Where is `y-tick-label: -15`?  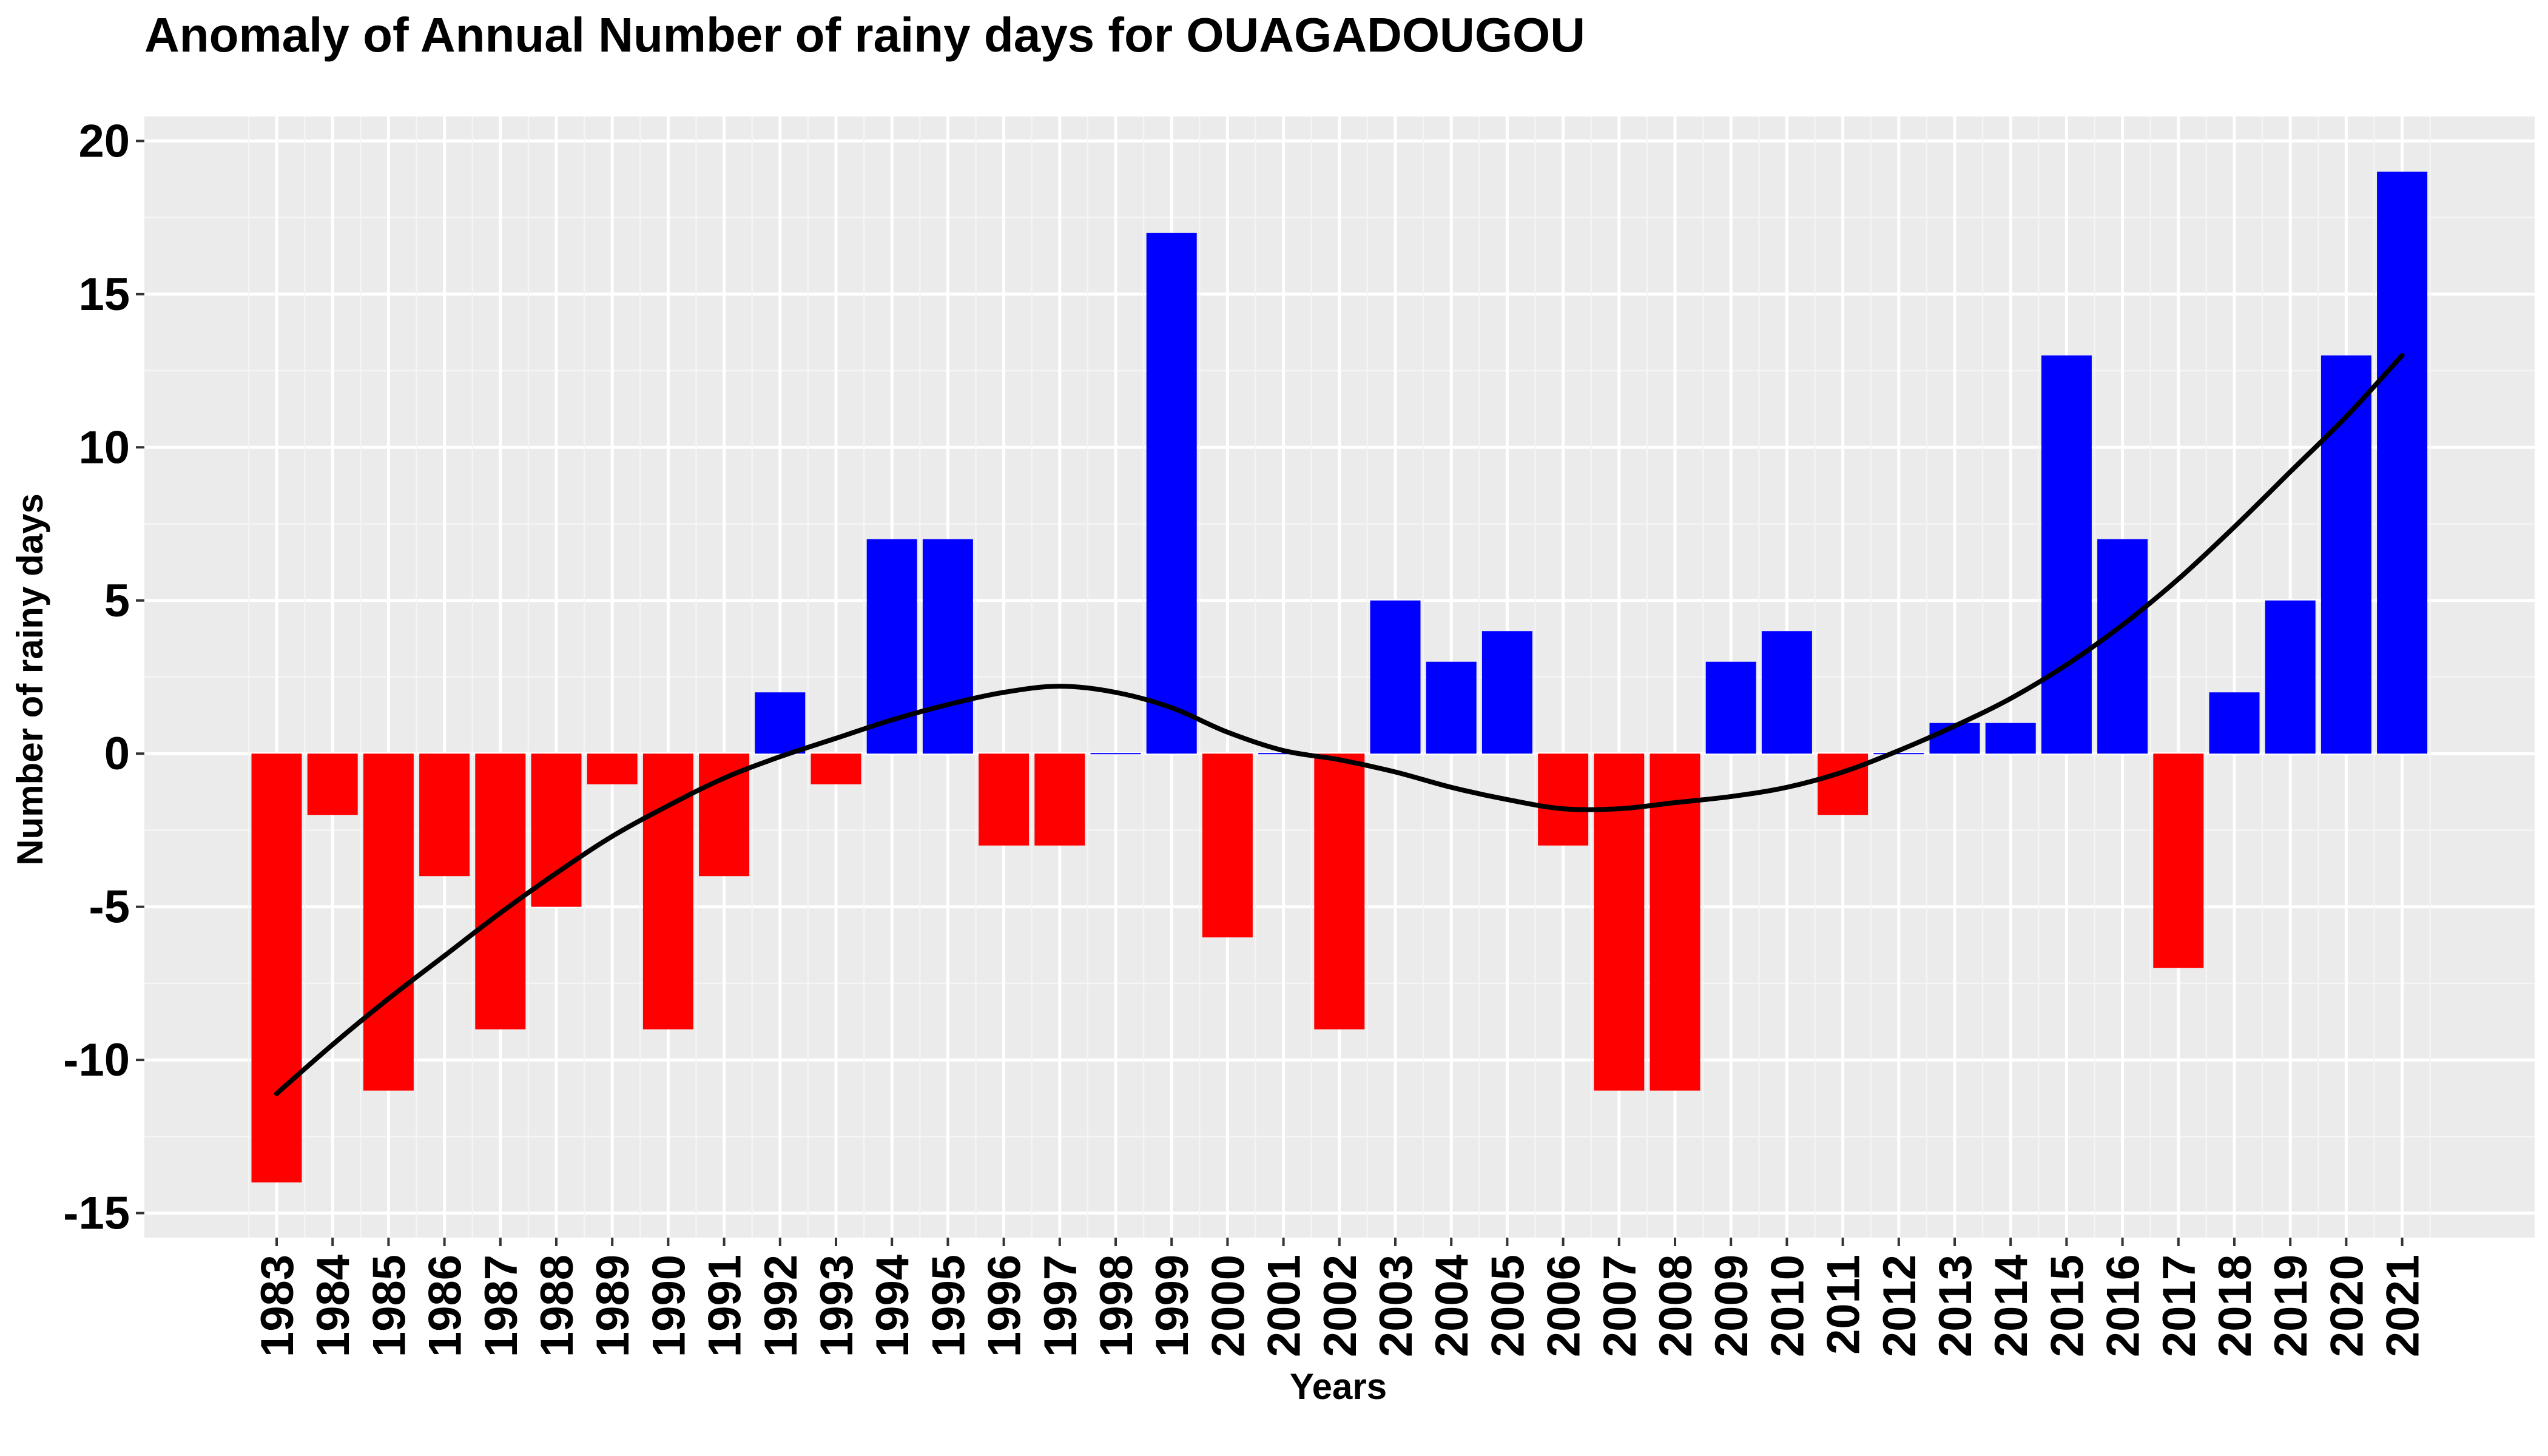 y-tick-label: -15 is located at coordinates (96, 1213).